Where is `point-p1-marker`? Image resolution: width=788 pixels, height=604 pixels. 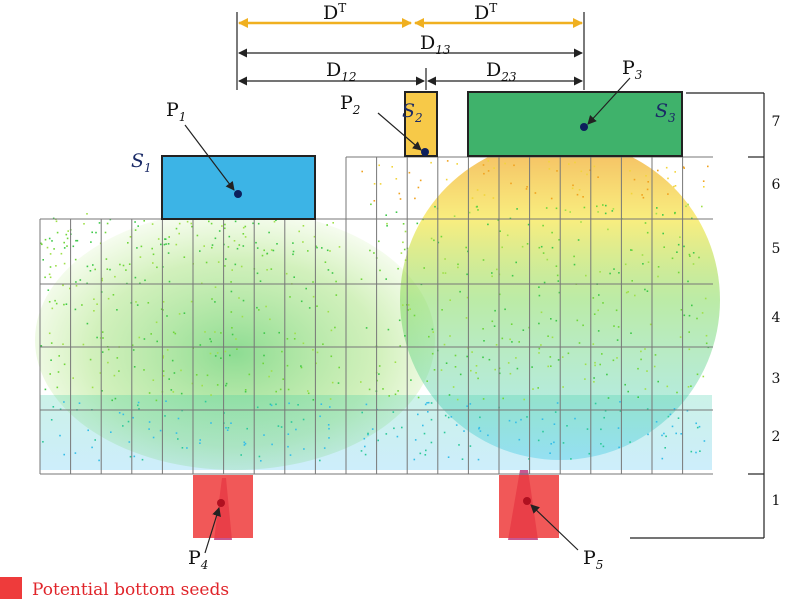 point-p1-marker is located at coordinates (238, 194).